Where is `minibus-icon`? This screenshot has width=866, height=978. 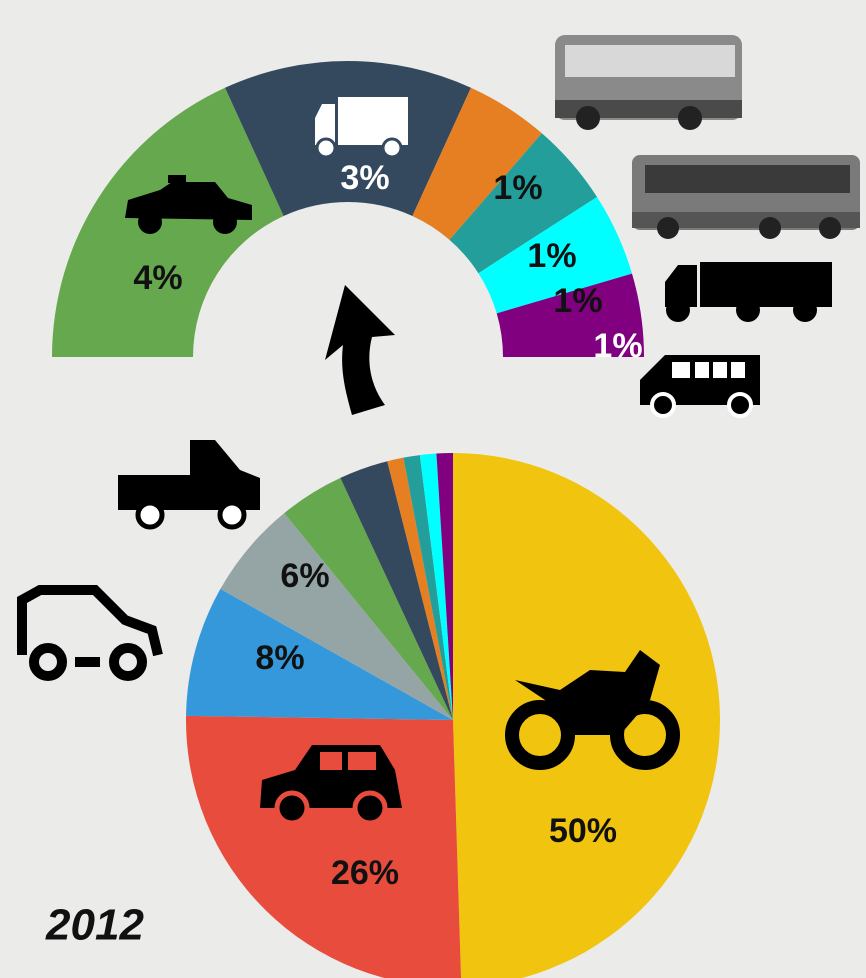
minibus-icon is located at coordinates (700, 386).